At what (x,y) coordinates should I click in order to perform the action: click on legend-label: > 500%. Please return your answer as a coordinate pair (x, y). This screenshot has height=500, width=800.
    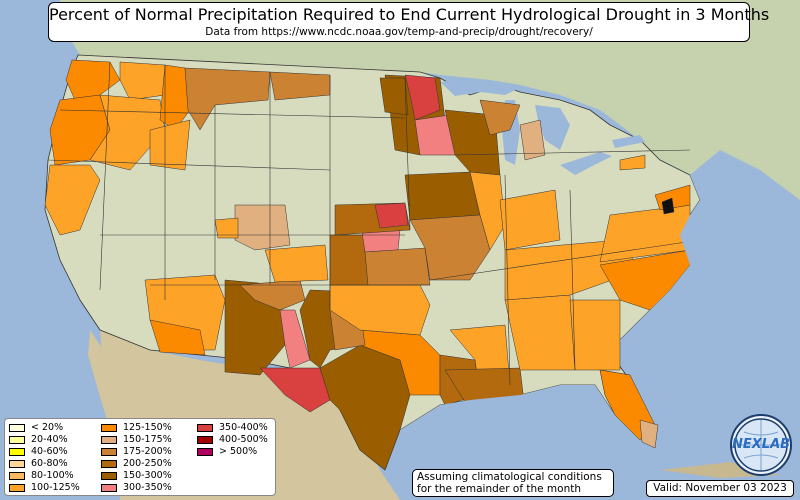
    Looking at the image, I should click on (238, 451).